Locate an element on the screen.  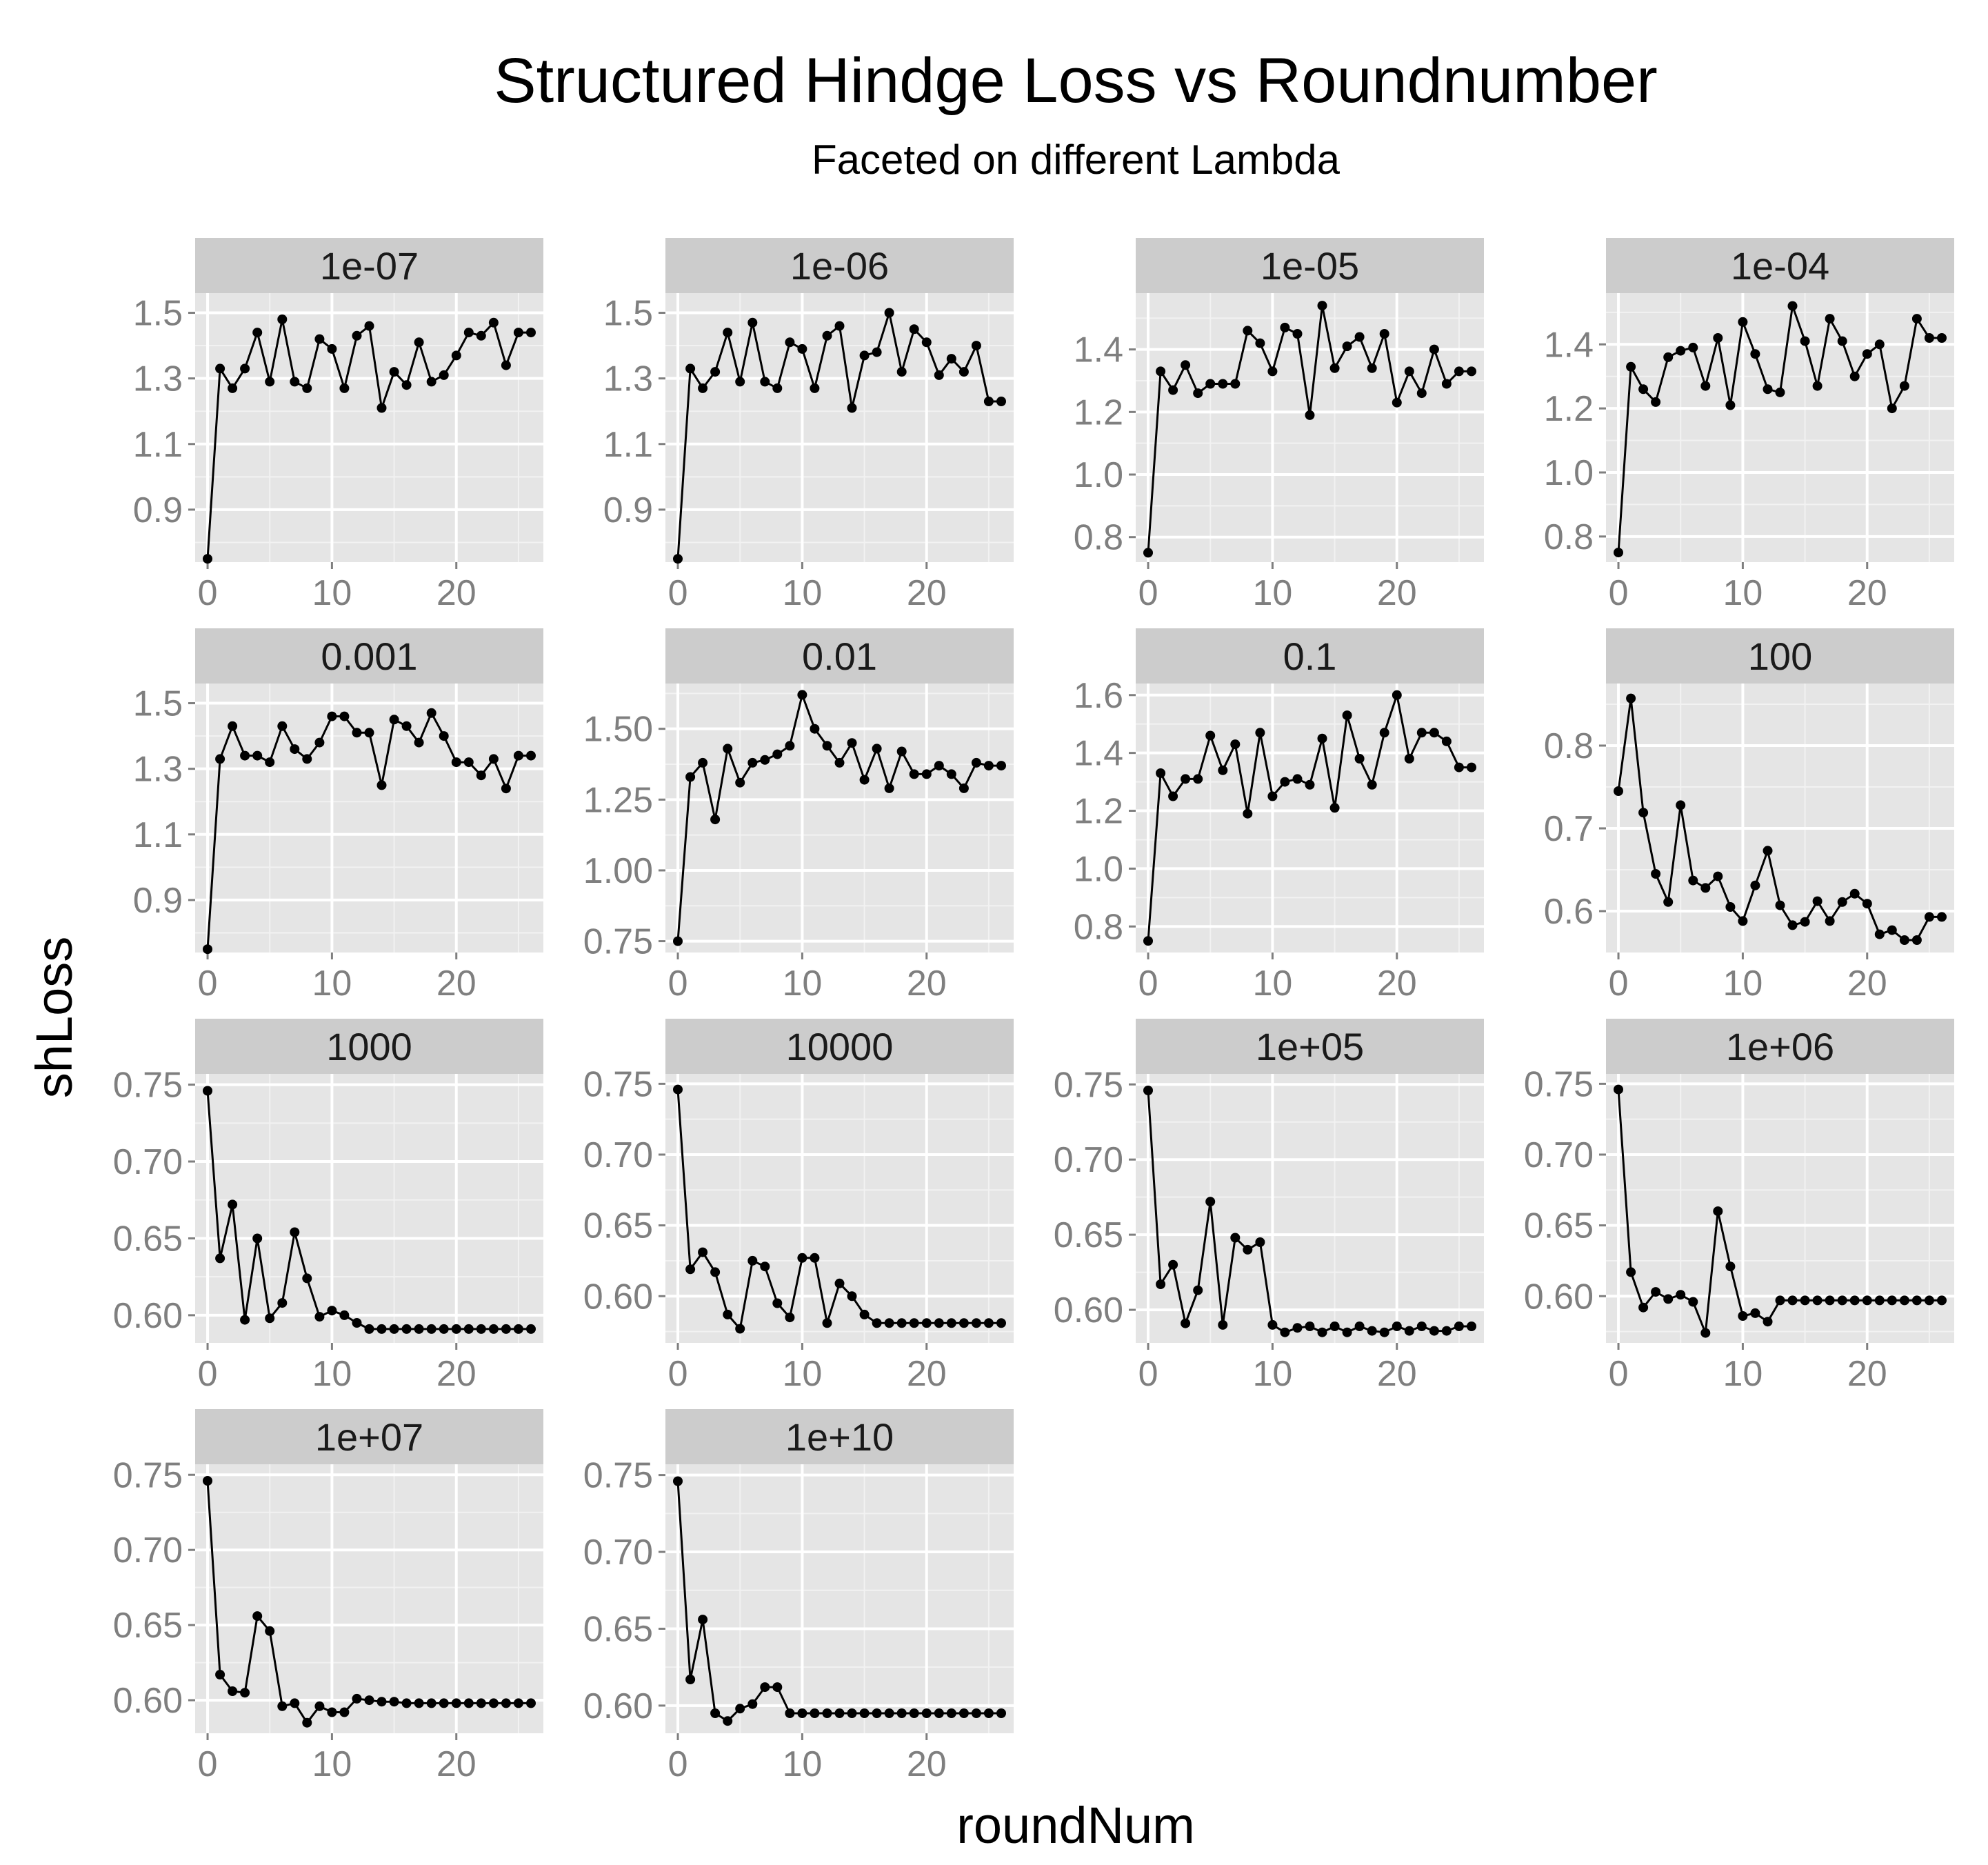
y-tick-label: 0.65 is located at coordinates (148, 1239).